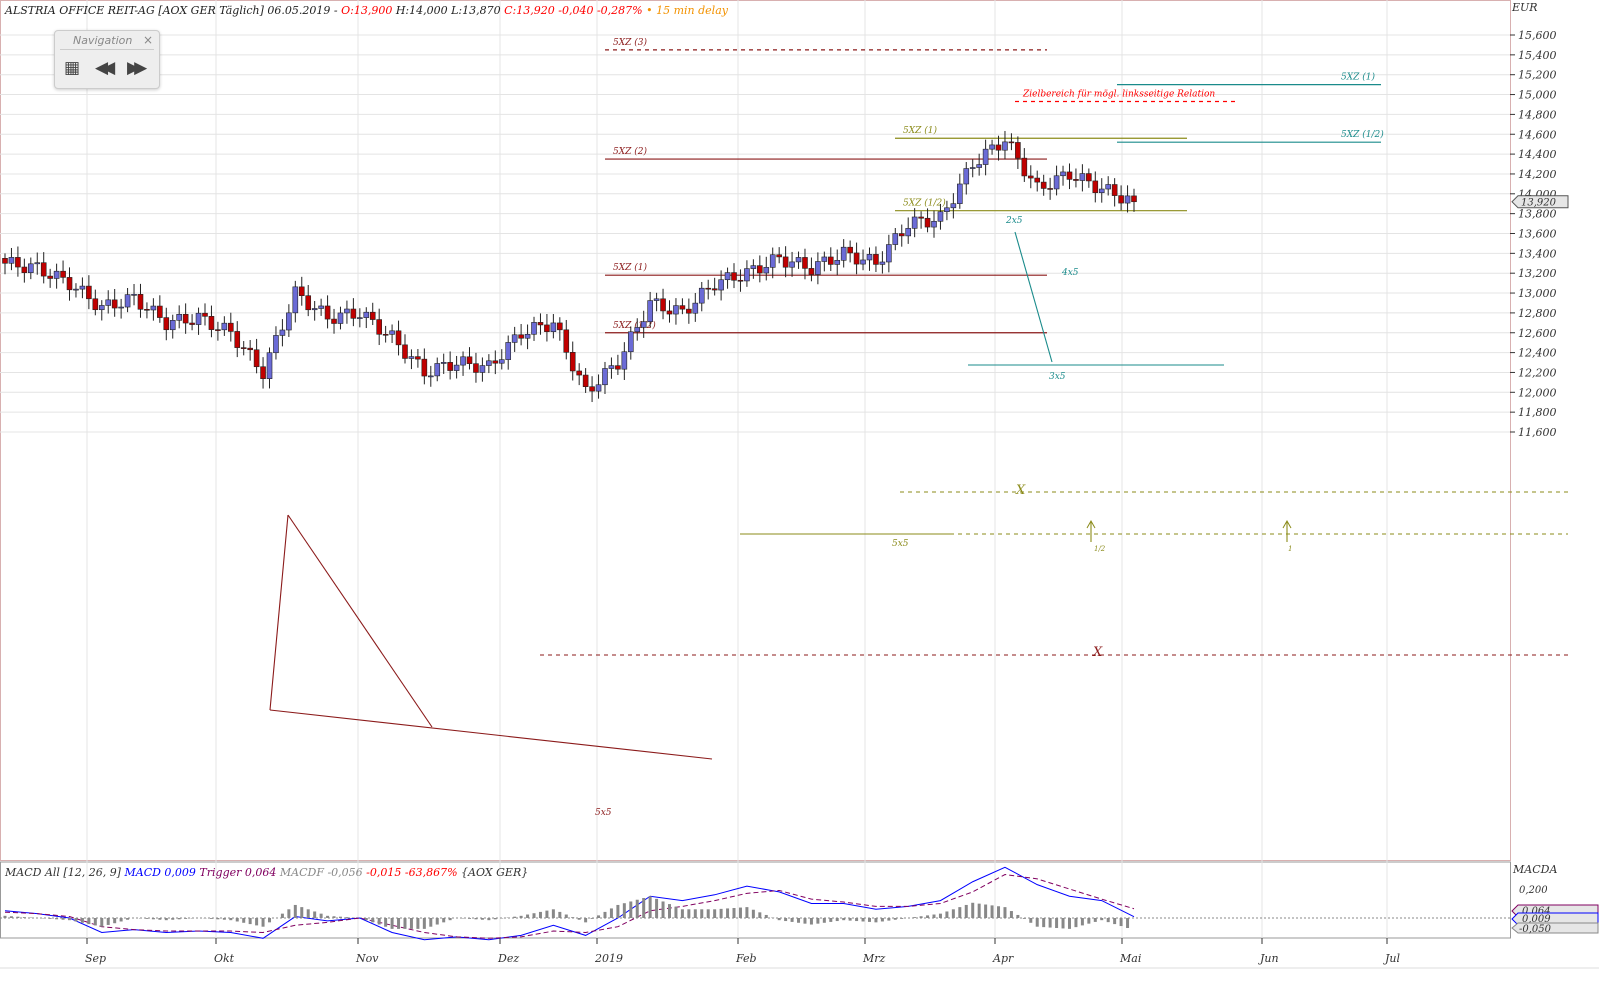  What do you see at coordinates (608, 958) in the screenshot?
I see `x-tick-label: 2019` at bounding box center [608, 958].